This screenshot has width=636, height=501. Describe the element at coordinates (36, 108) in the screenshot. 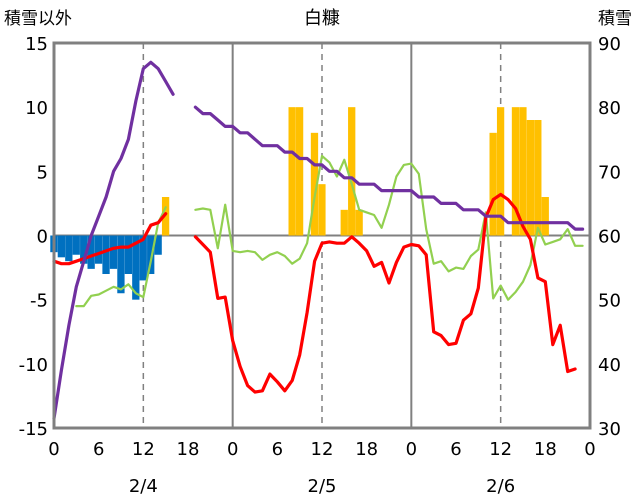

I see `left-tick-label: 10` at that location.